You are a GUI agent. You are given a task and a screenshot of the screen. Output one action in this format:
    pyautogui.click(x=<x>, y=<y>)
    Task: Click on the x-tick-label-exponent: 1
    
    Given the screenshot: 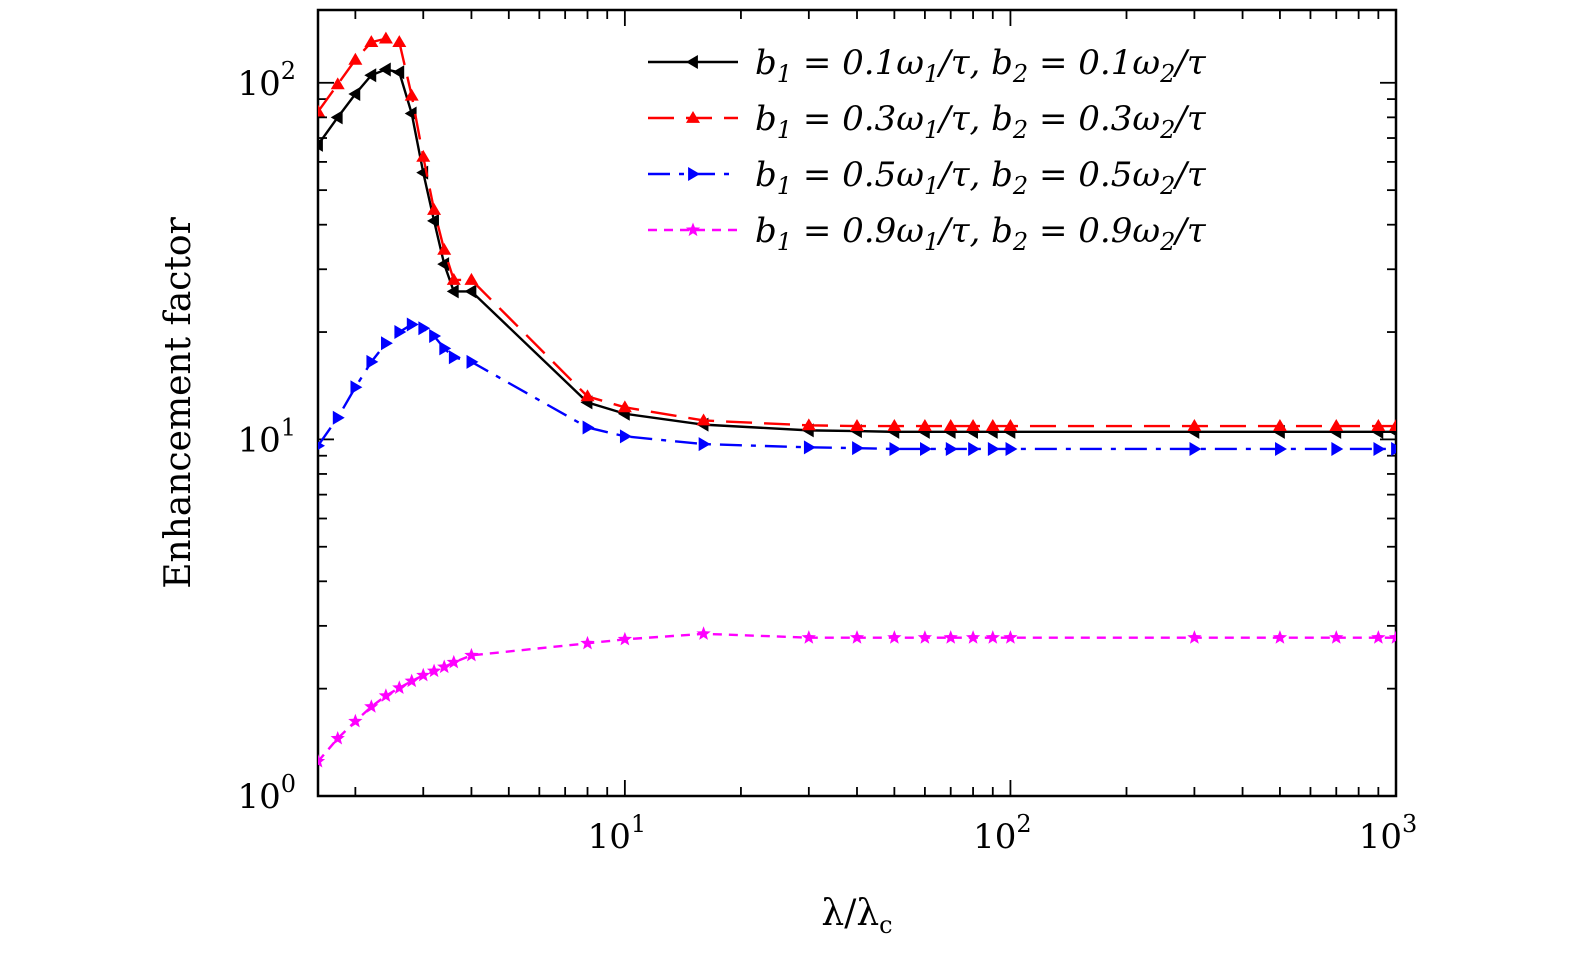 What is the action you would take?
    pyautogui.click(x=638, y=824)
    